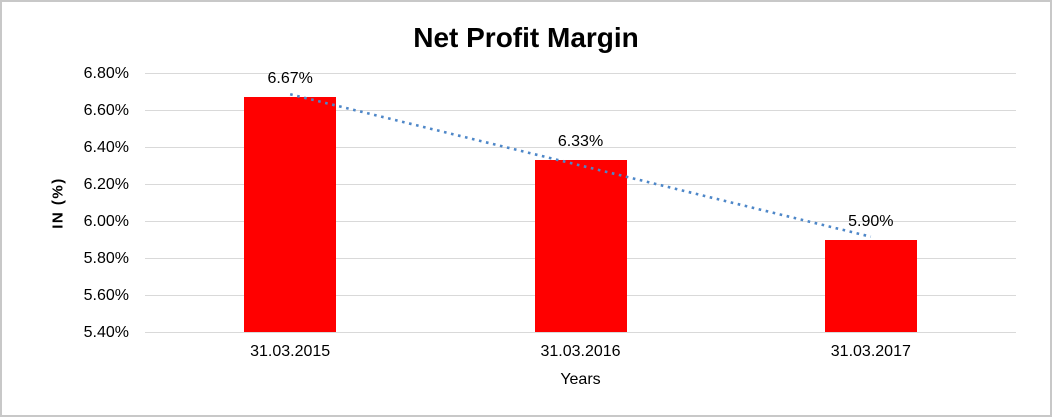  Describe the element at coordinates (106, 73) in the screenshot. I see `y-tick-label: 6.80%` at that location.